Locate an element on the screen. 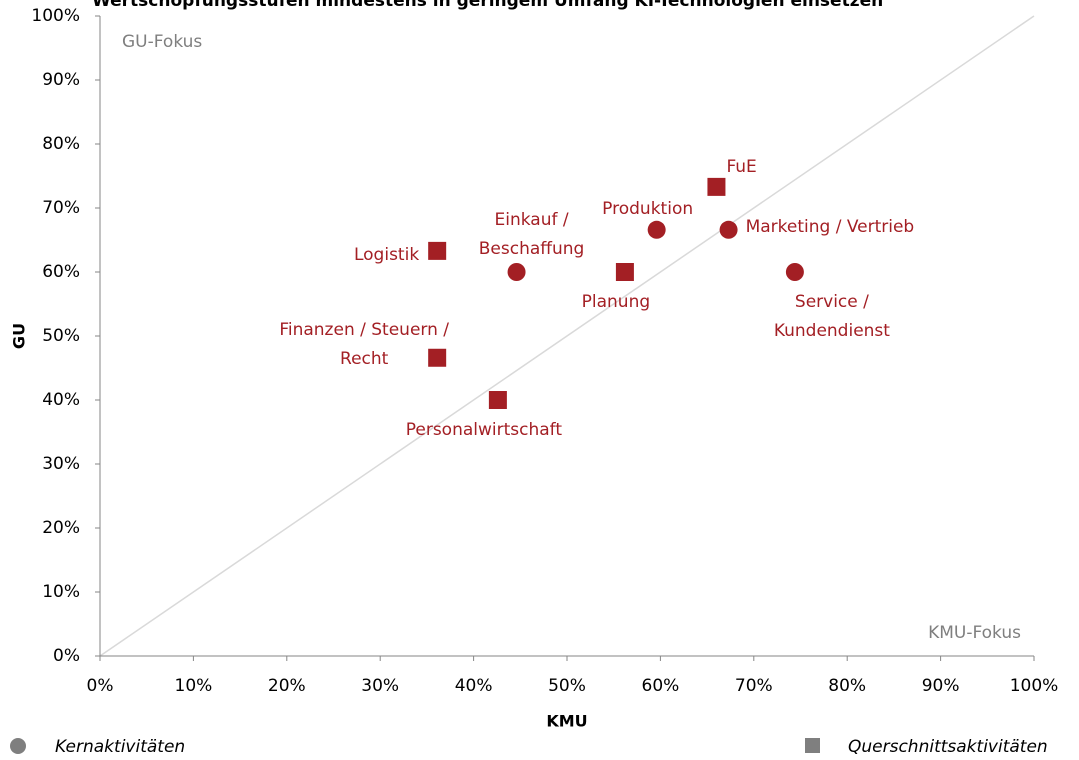 The image size is (1079, 760). point-label: Kundendienst is located at coordinates (832, 331).